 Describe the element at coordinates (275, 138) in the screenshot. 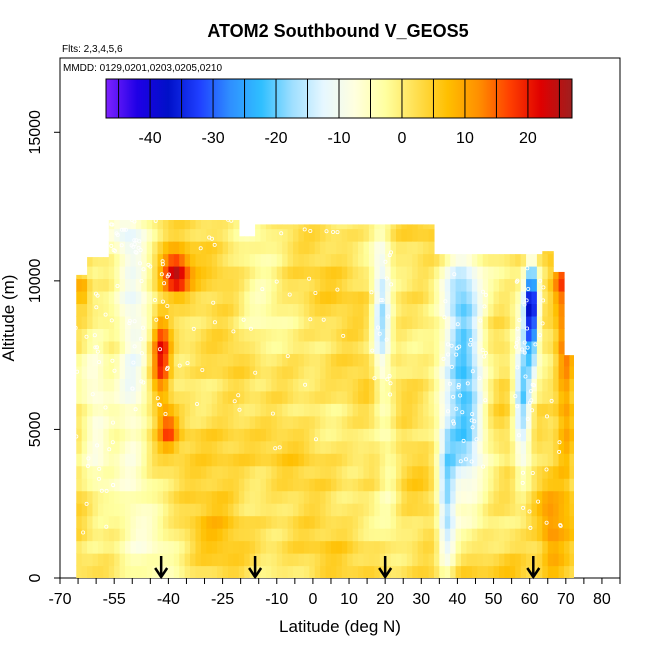

I see `colorbar-tick-label: -20` at that location.